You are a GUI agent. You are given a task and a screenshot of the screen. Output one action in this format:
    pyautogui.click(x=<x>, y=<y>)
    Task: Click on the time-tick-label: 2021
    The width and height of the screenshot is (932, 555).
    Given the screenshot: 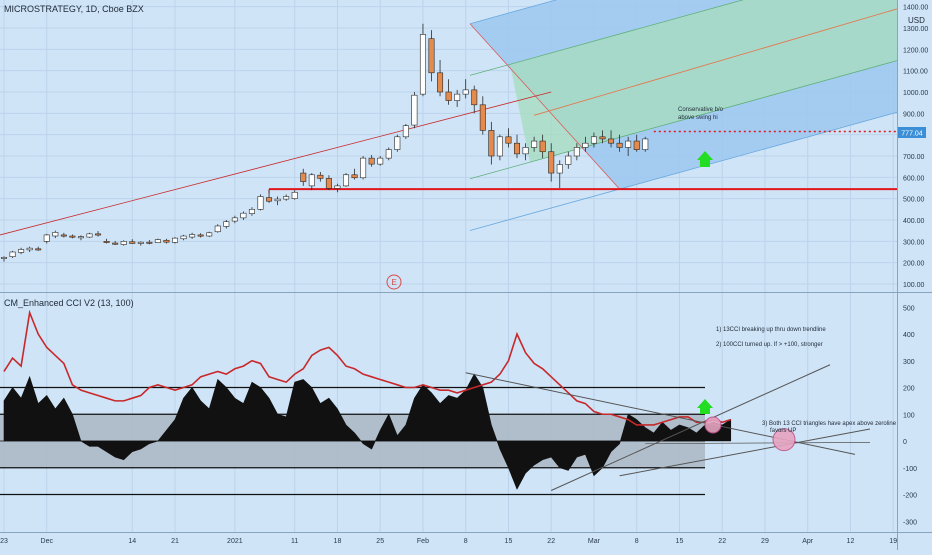 What is the action you would take?
    pyautogui.click(x=235, y=541)
    